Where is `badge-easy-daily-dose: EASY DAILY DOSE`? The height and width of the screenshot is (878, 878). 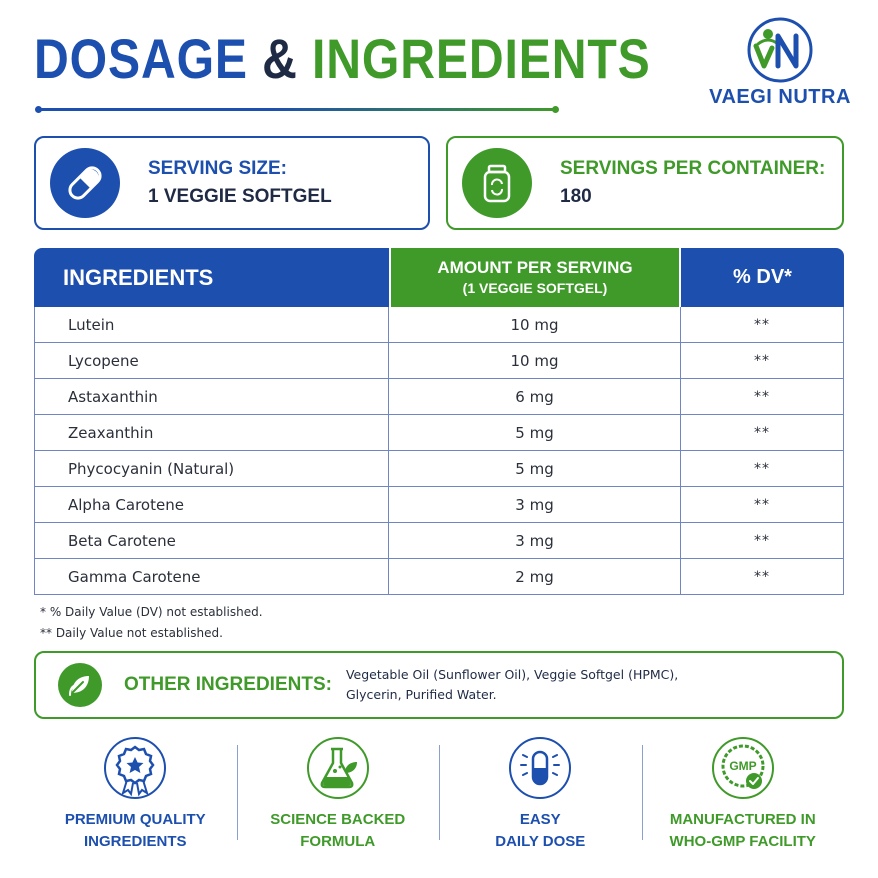
badge-easy-daily-dose: EASY DAILY DOSE is located at coordinates (540, 797).